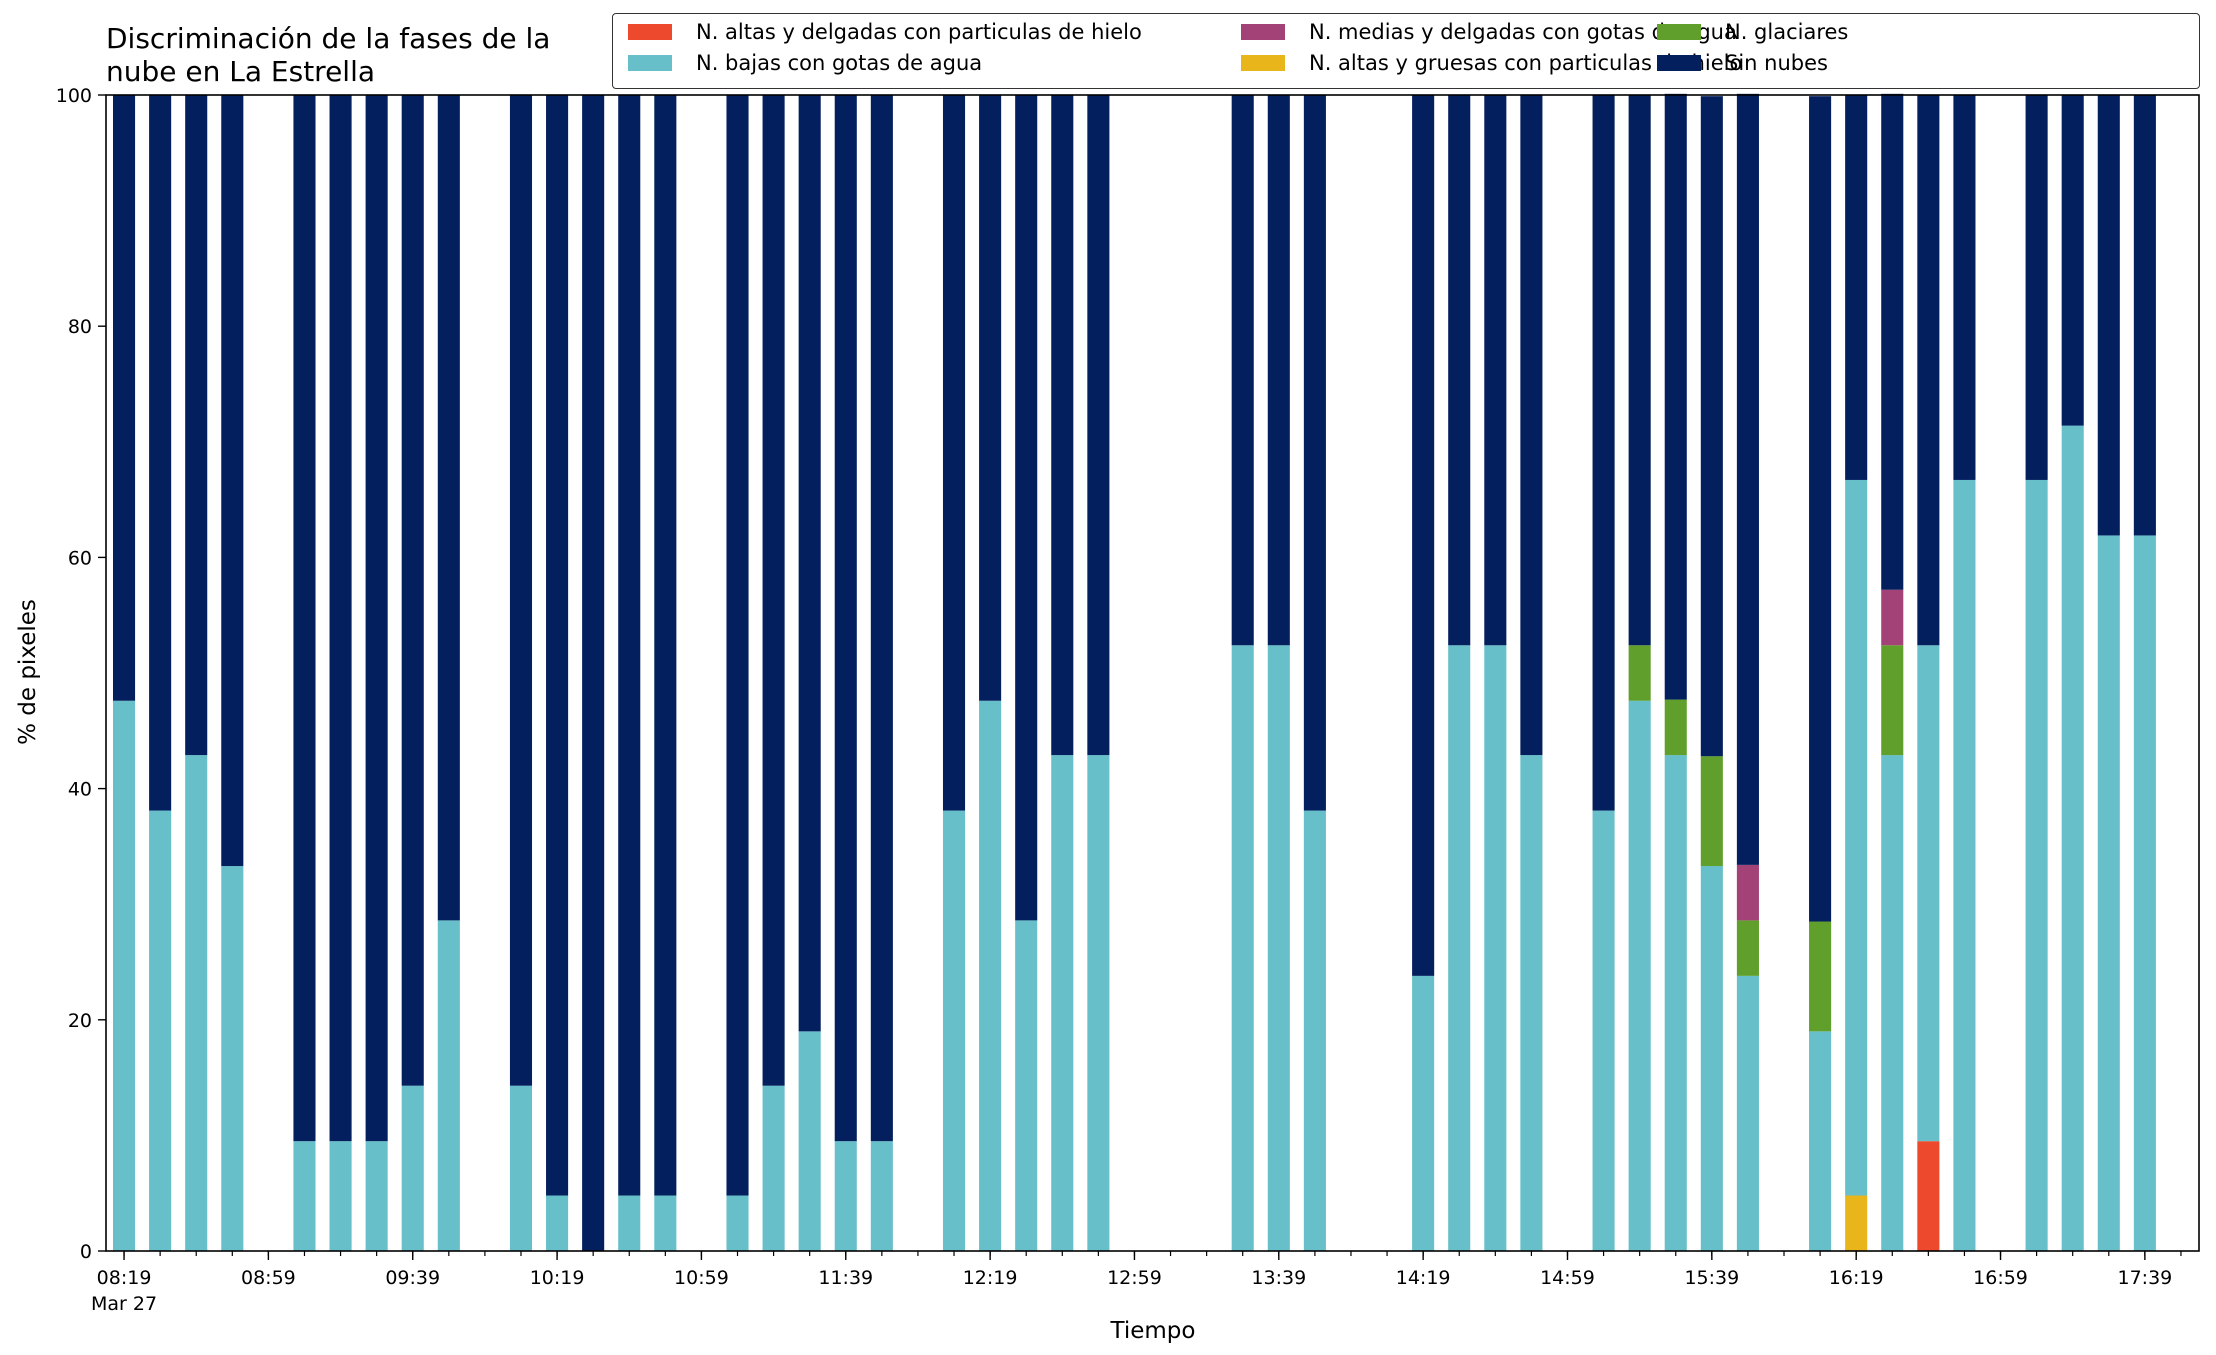 This screenshot has width=2216, height=1355. I want to click on x-tick-label: 10:19, so click(557, 1278).